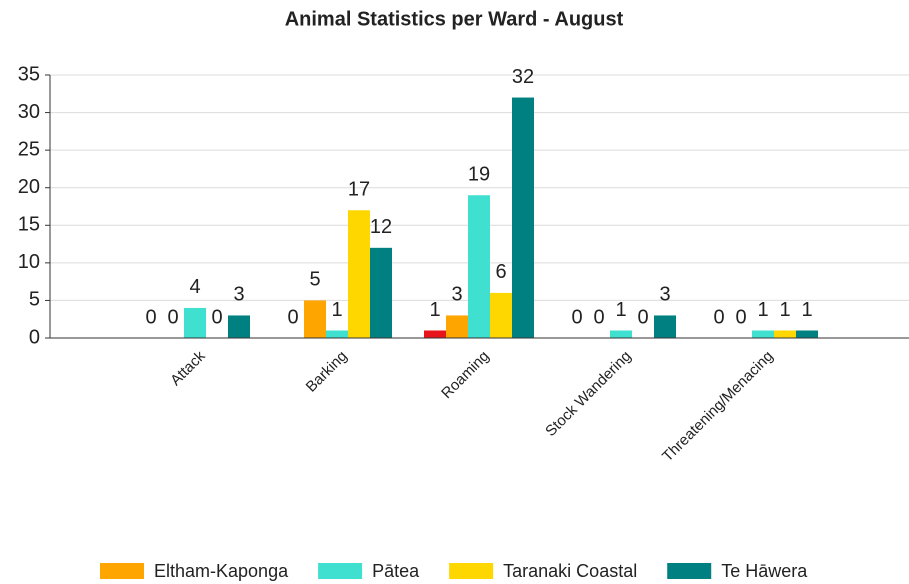 This screenshot has width=909, height=584. What do you see at coordinates (29, 149) in the screenshot?
I see `y-tick-label: 25` at bounding box center [29, 149].